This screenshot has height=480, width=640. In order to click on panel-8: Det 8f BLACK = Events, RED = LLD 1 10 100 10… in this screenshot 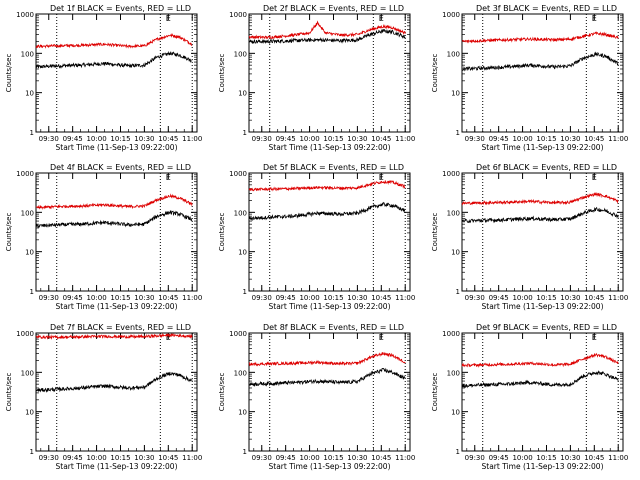, I will do `click(316, 397)`.